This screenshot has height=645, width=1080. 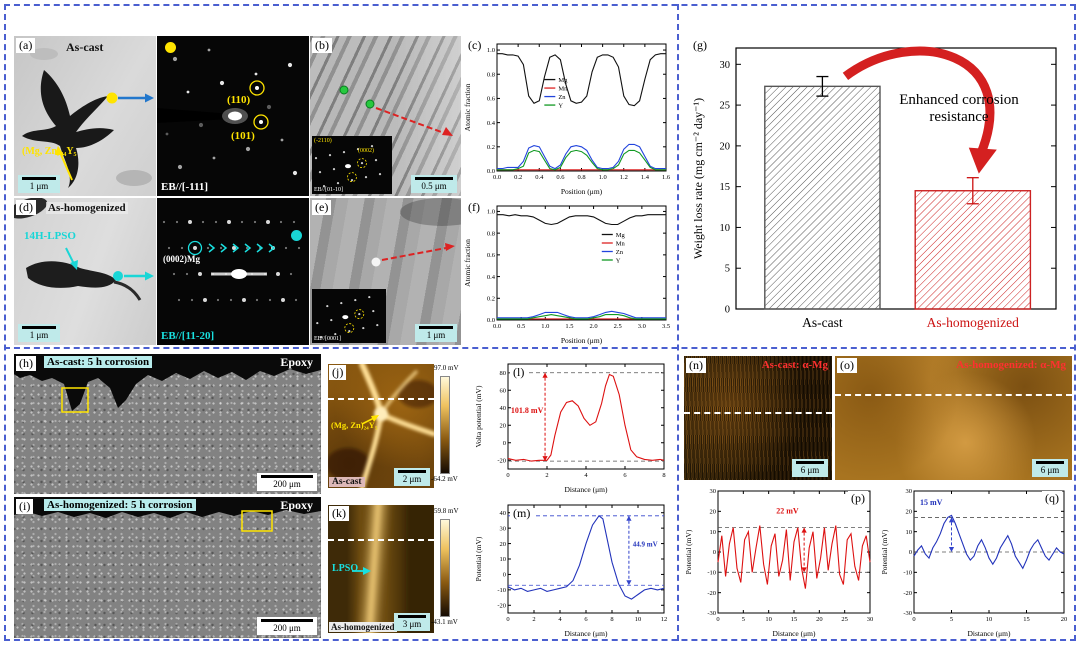 I want to click on svg-text: 1.0, so click(x=545, y=326).